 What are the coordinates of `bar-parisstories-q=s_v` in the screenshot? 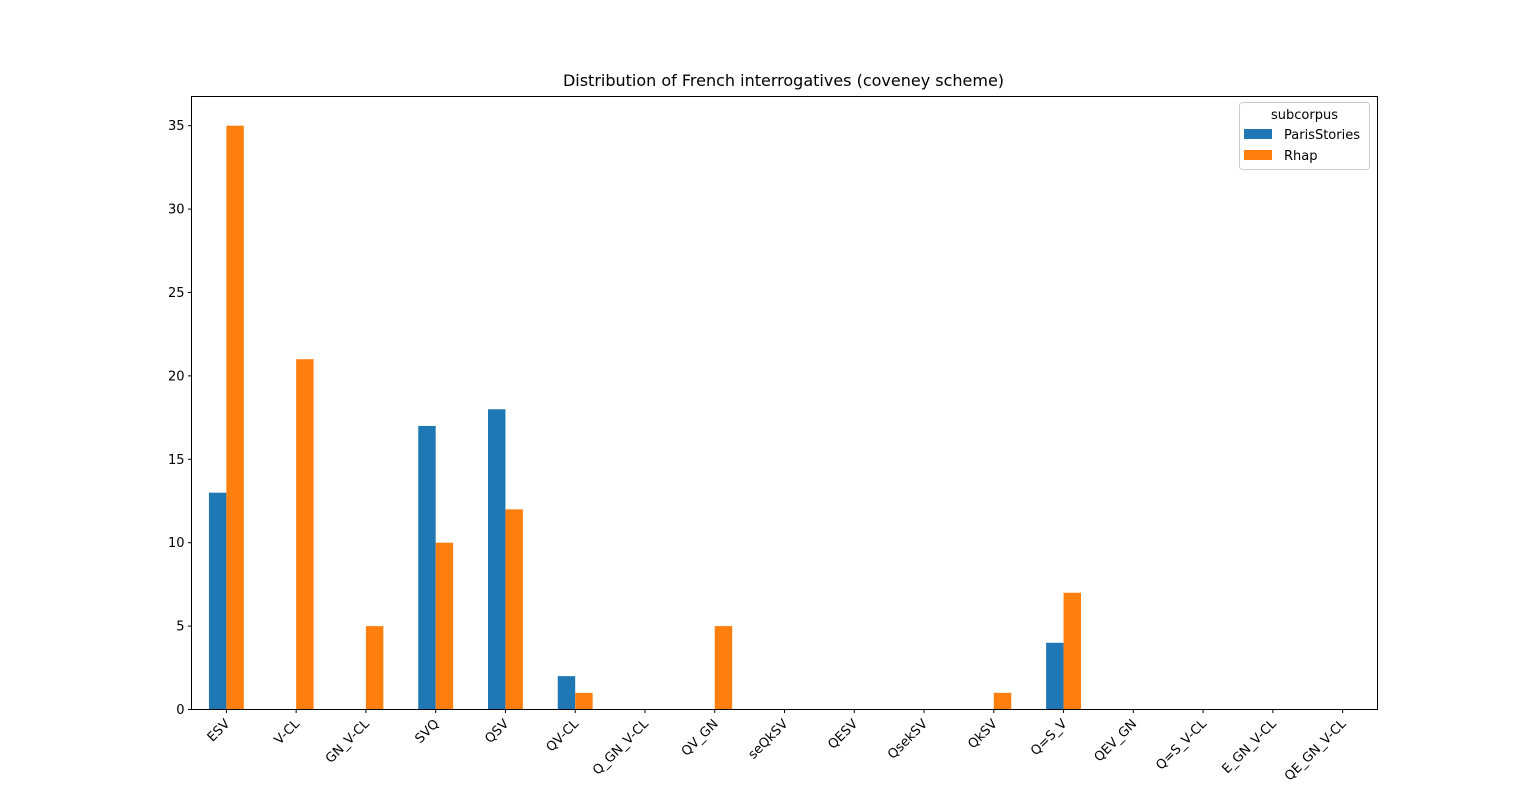 It's located at (1055, 676).